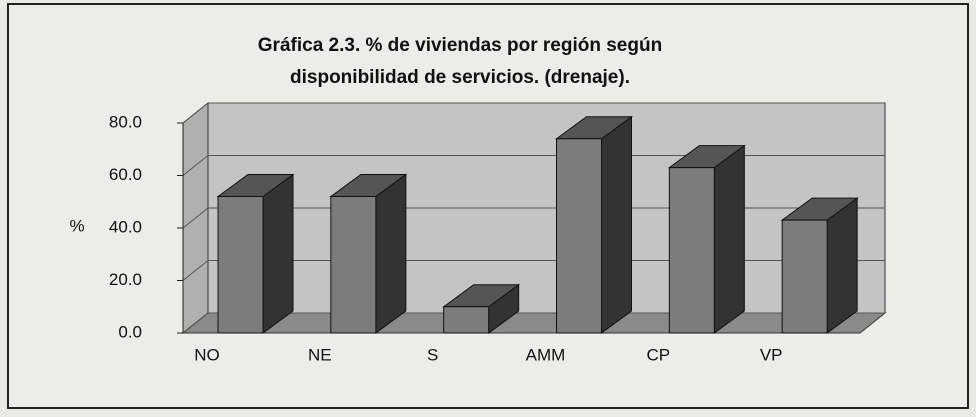 Image resolution: width=976 pixels, height=417 pixels. Describe the element at coordinates (659, 354) in the screenshot. I see `x-tick-label: CP` at that location.